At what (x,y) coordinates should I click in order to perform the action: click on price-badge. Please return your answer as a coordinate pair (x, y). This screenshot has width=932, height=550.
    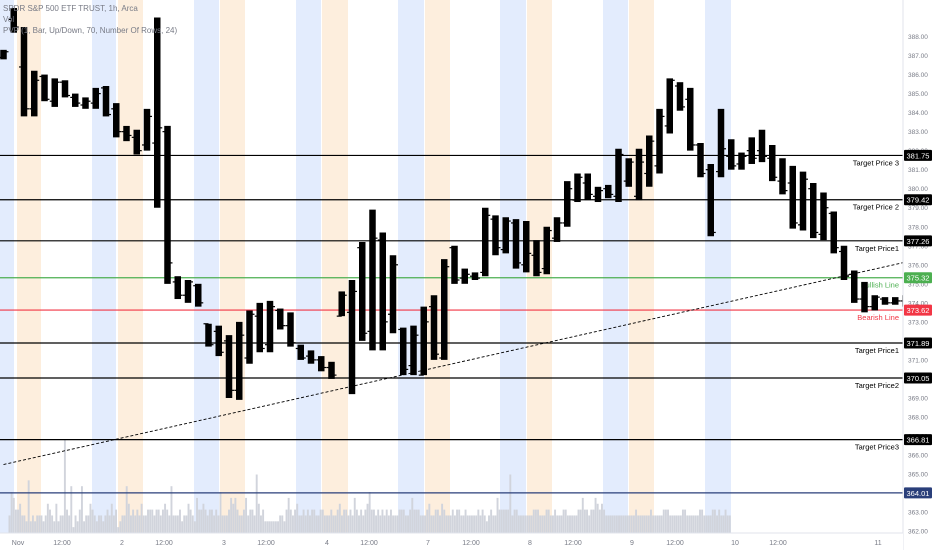
    Looking at the image, I should click on (918, 440).